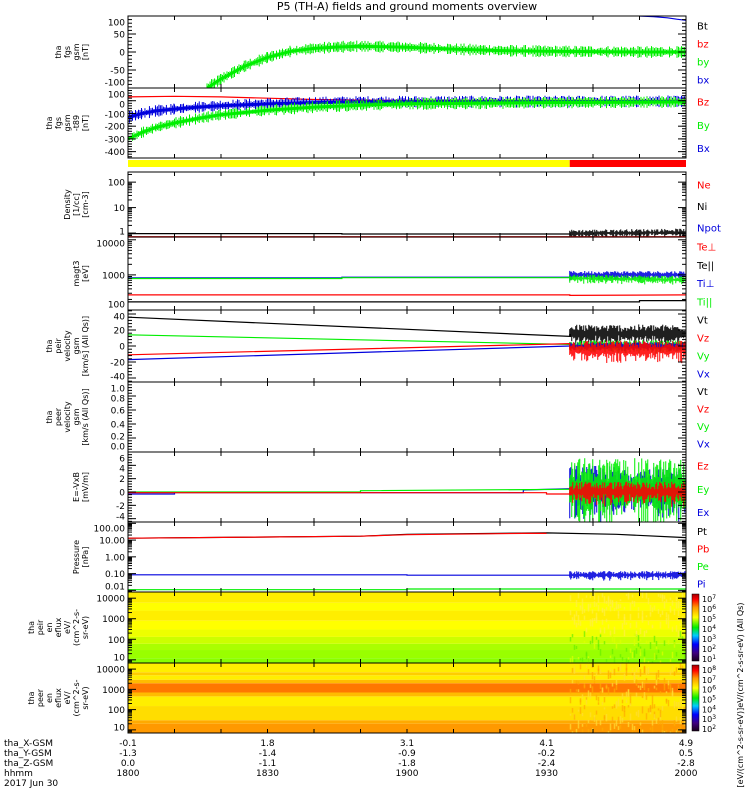  Describe the element at coordinates (120, 518) in the screenshot. I see `y-tick-label: -4` at that location.